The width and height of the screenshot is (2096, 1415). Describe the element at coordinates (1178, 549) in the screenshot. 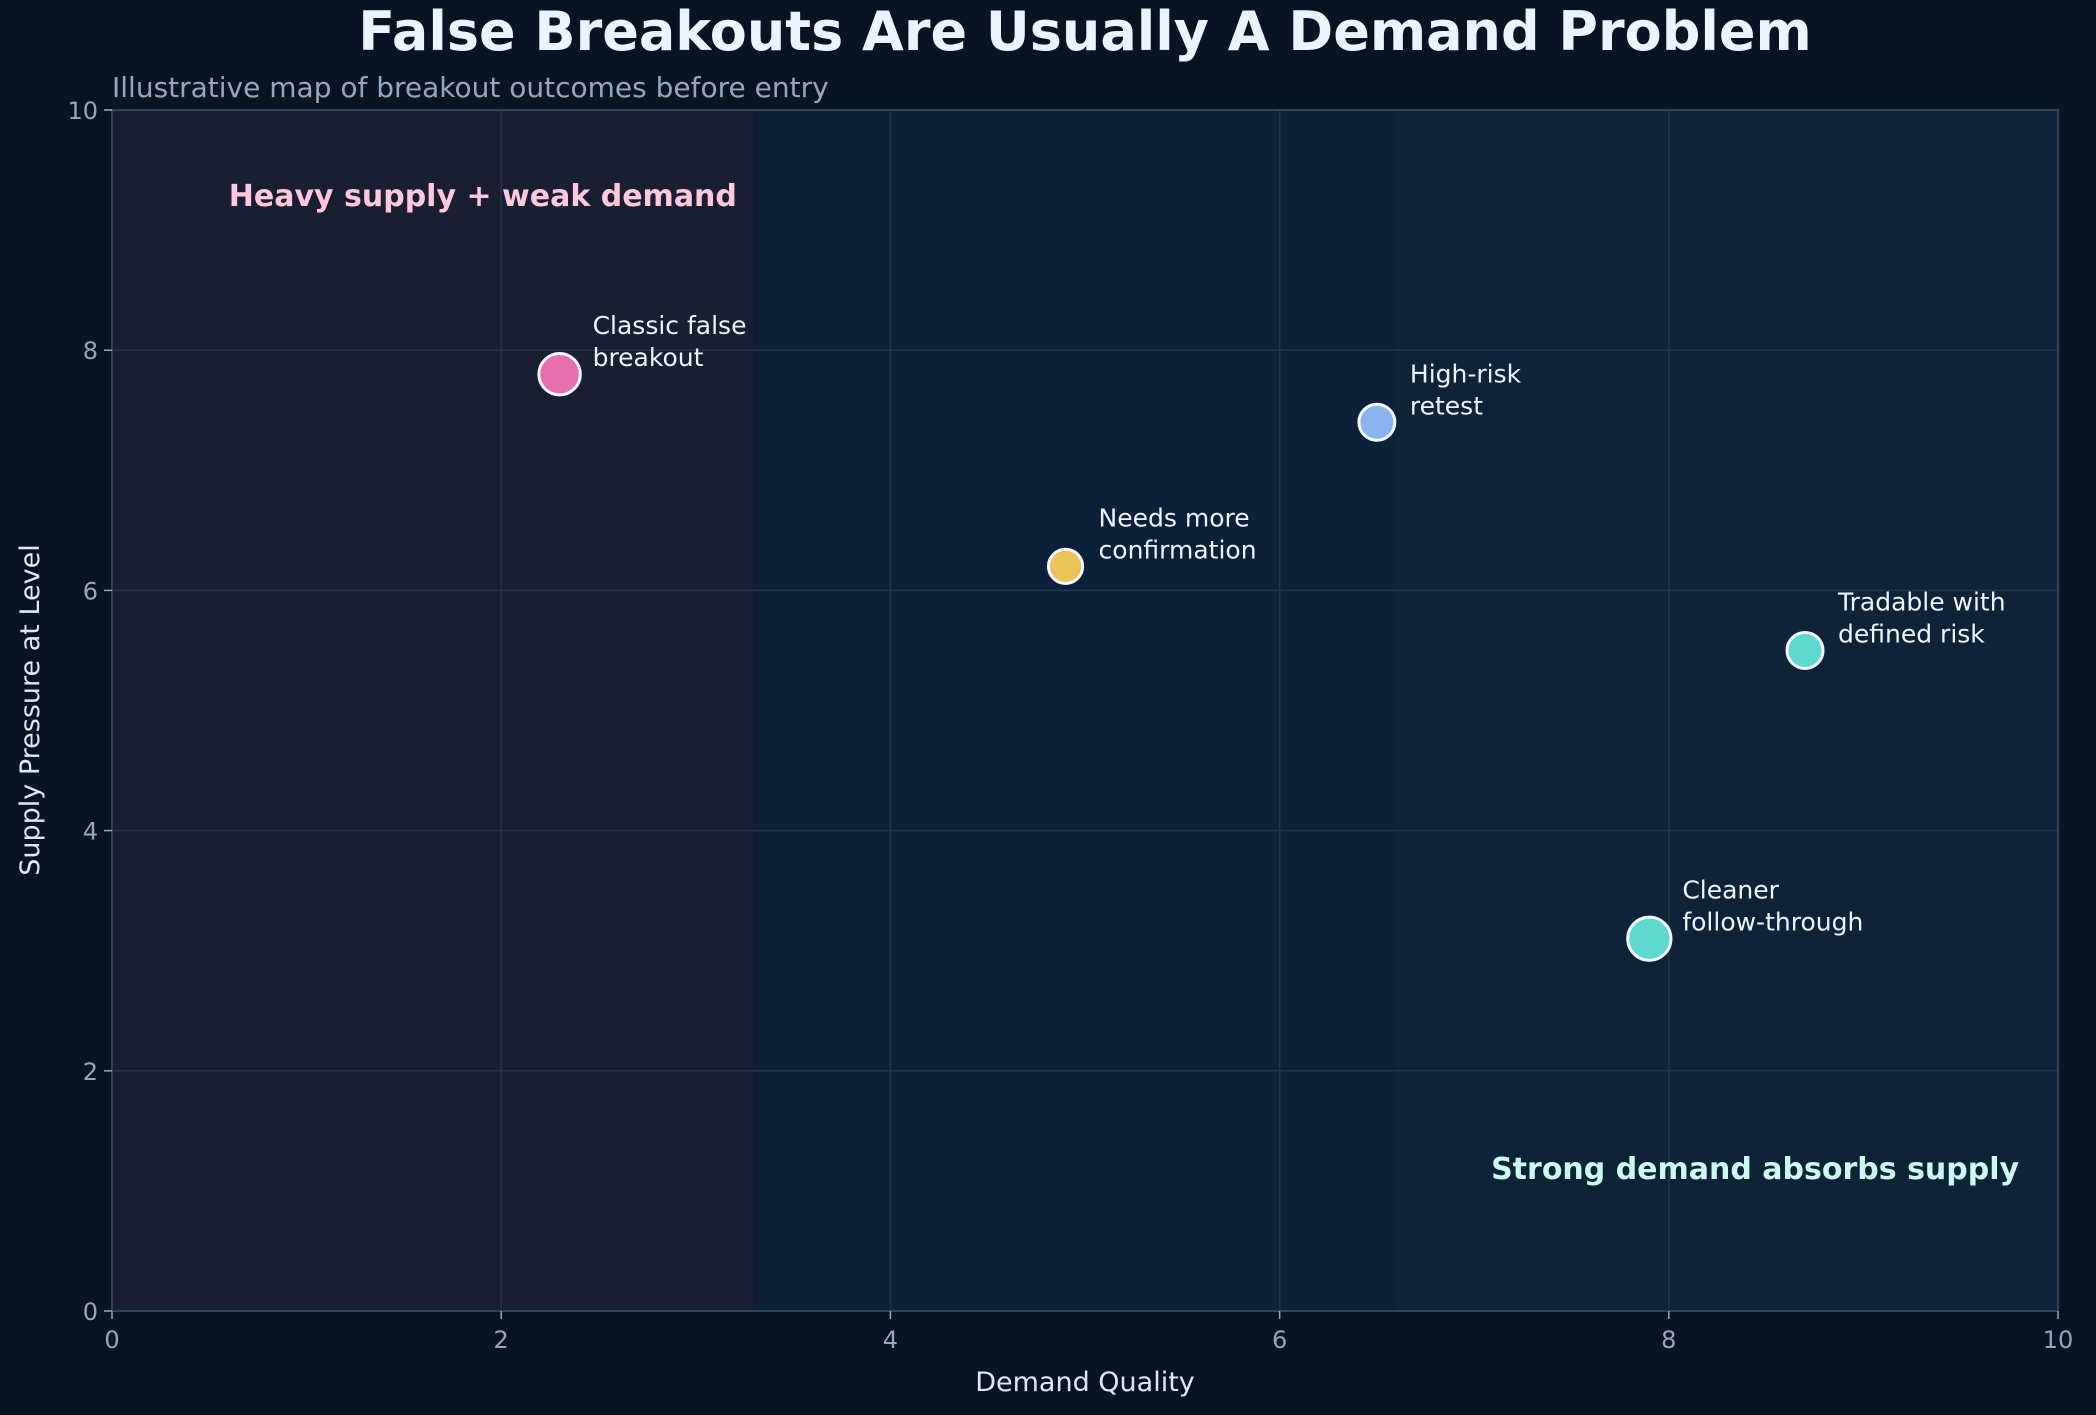

I see `point-label: confirmation` at that location.